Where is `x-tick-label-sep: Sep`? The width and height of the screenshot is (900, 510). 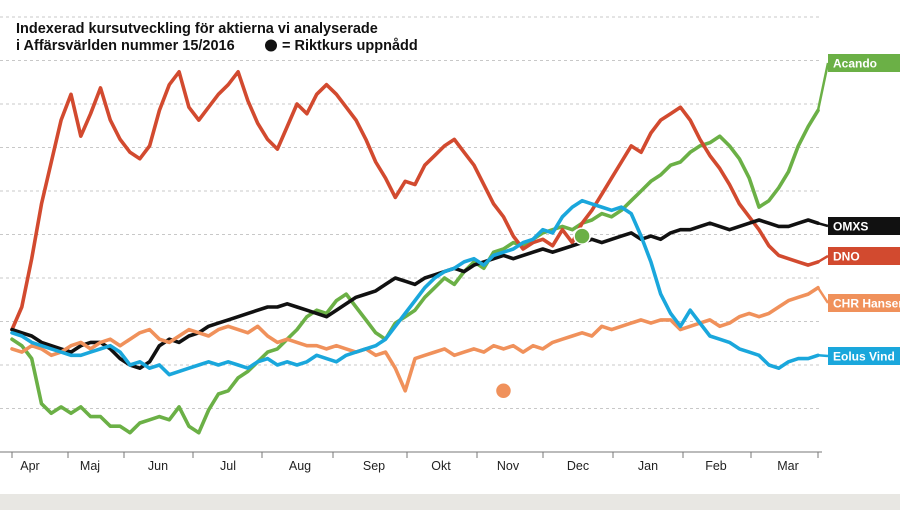 x-tick-label-sep: Sep is located at coordinates (374, 466).